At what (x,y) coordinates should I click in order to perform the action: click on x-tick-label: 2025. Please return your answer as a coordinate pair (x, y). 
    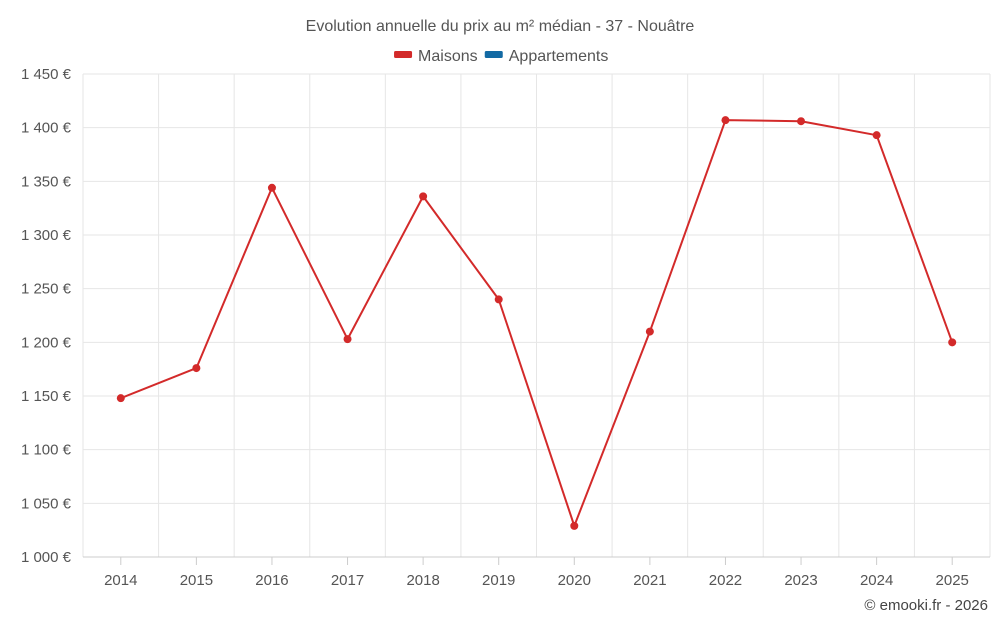
    Looking at the image, I should click on (952, 580).